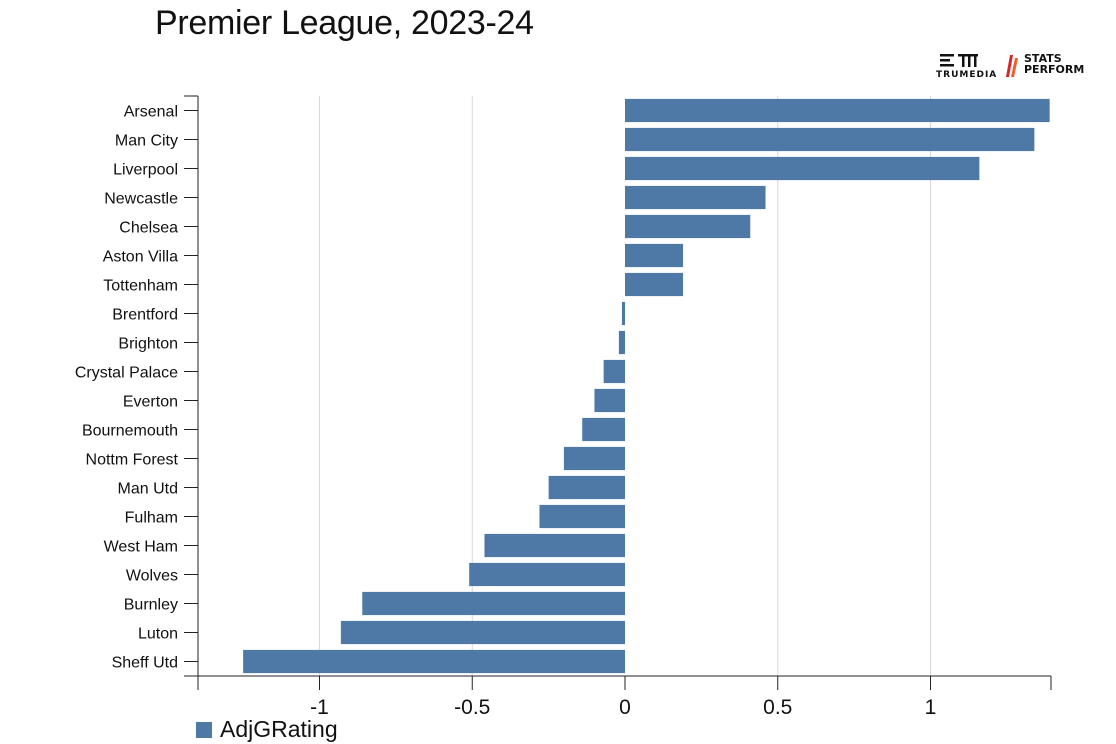 The width and height of the screenshot is (1116, 744). I want to click on stats-perform-logo: STATS PERFORM, so click(1044, 67).